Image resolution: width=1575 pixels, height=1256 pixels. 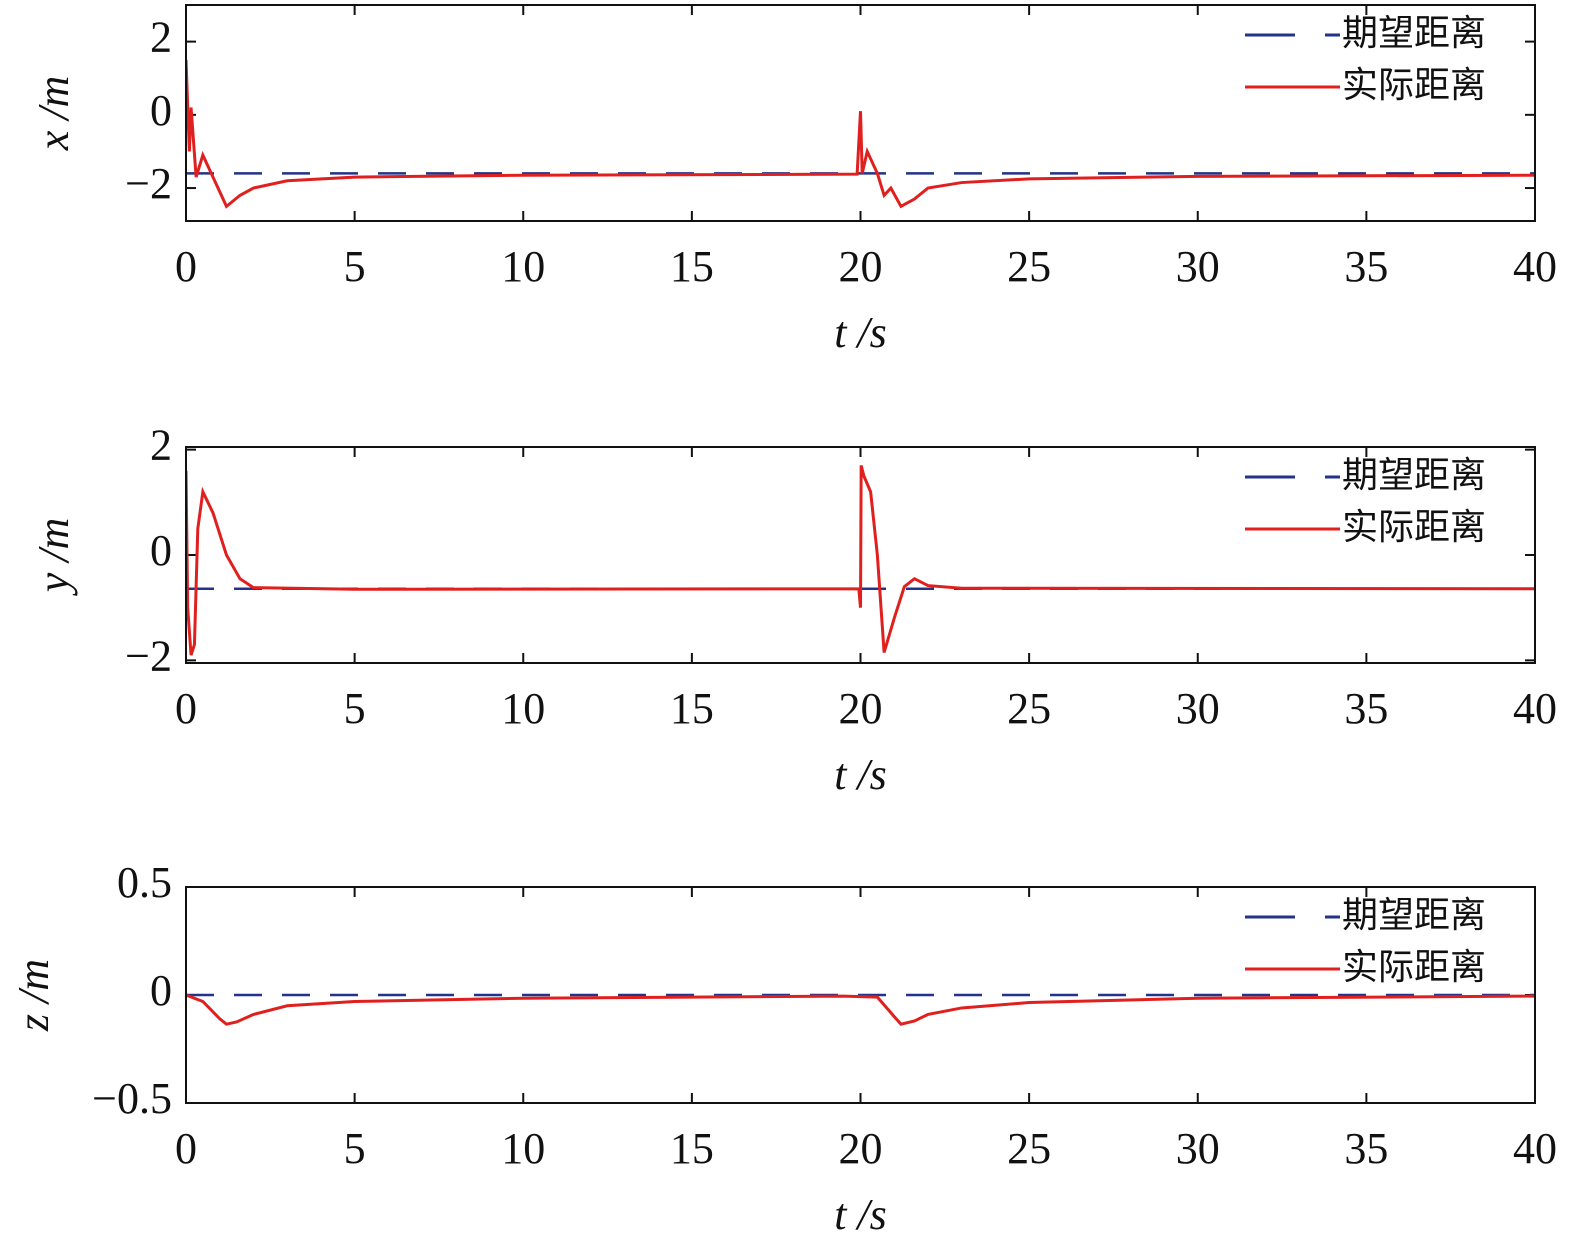 What do you see at coordinates (132, 1098) in the screenshot?
I see `y-tick-label: −0.5` at bounding box center [132, 1098].